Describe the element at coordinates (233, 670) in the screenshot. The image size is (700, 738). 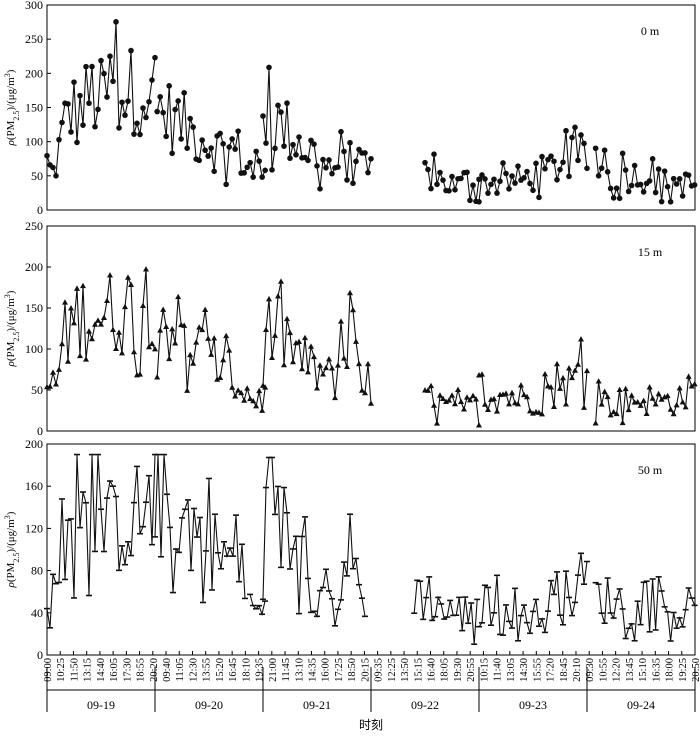
I see `time-tick-label: 16:45` at that location.